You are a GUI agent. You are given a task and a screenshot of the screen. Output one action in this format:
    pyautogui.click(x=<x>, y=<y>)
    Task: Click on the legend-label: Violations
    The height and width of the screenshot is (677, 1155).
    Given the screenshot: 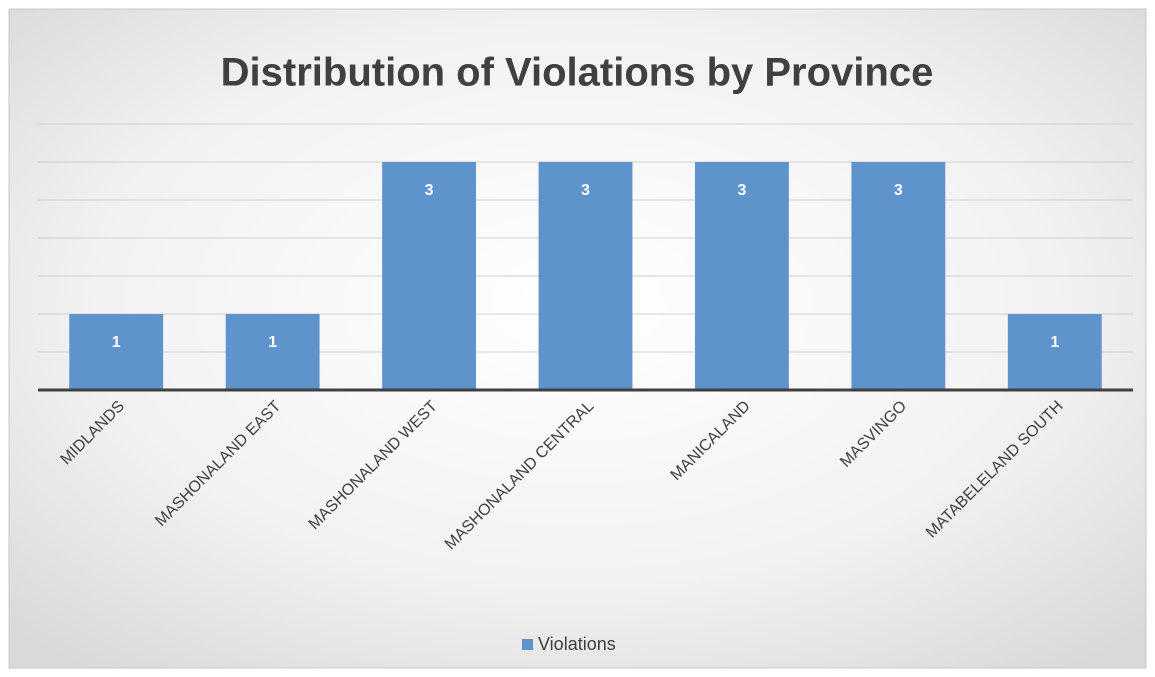 What is the action you would take?
    pyautogui.click(x=577, y=644)
    